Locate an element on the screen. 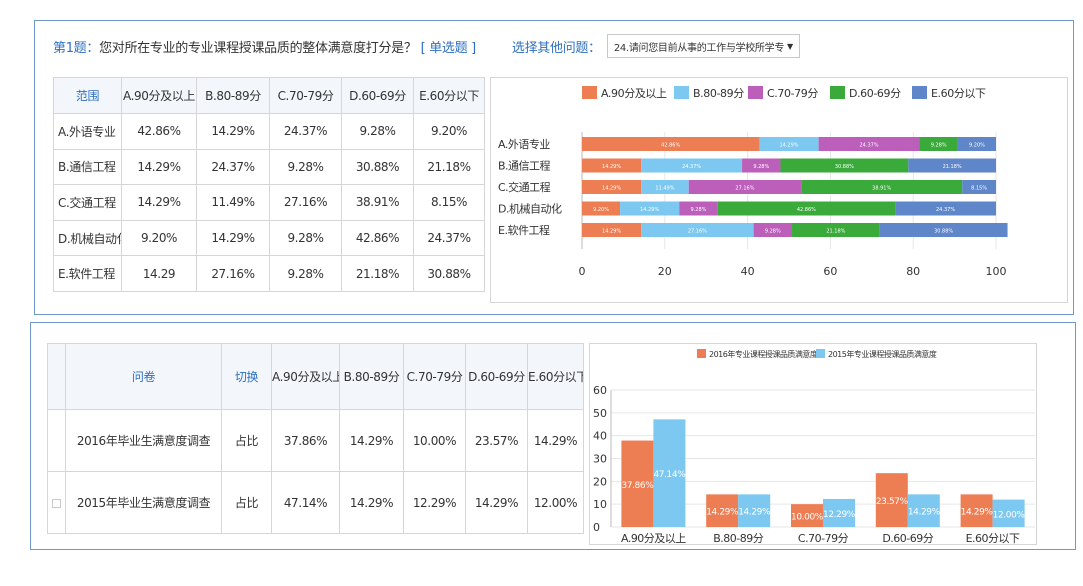  legend-label: C.70-79分 is located at coordinates (792, 93).